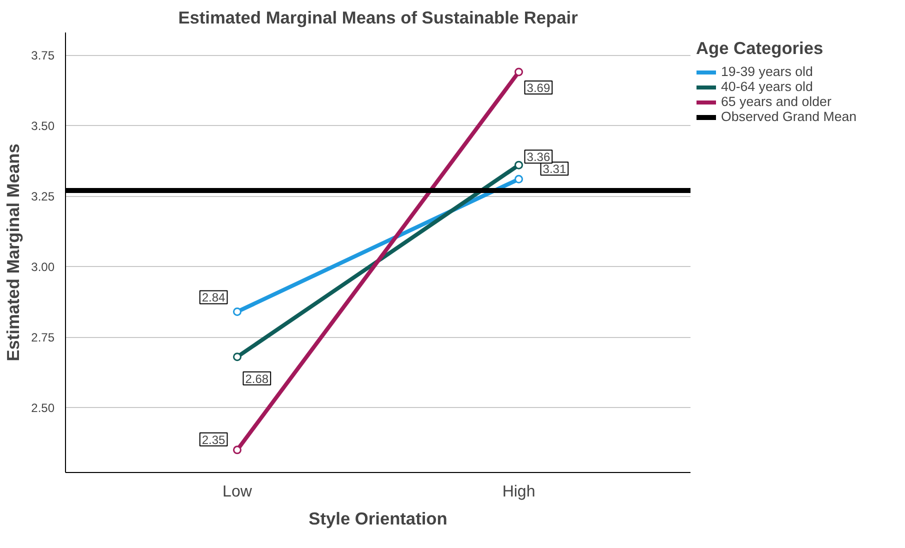  I want to click on legend-title: Age Categories, so click(760, 48).